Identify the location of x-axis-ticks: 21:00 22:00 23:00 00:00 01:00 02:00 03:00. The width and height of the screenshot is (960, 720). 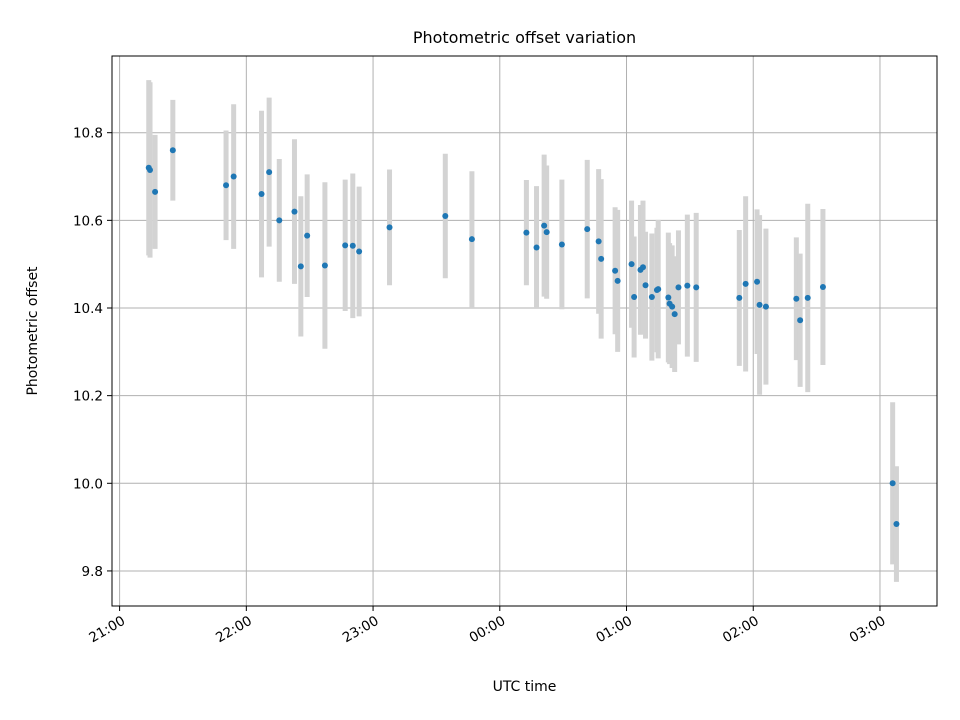
(487, 626).